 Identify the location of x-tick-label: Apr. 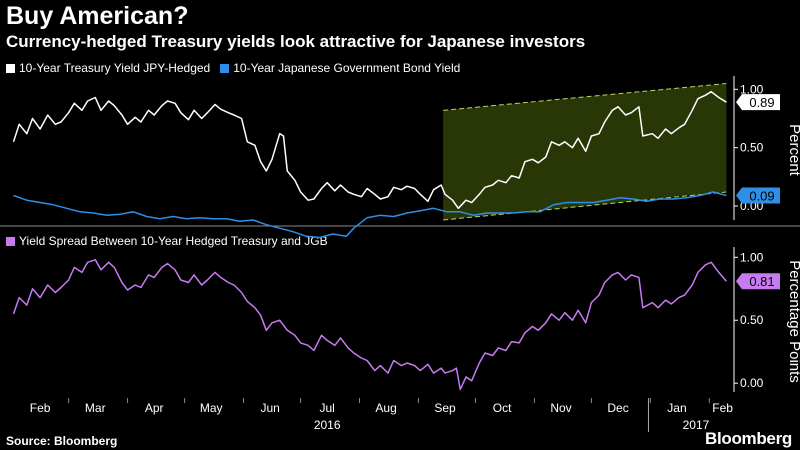
(154, 408).